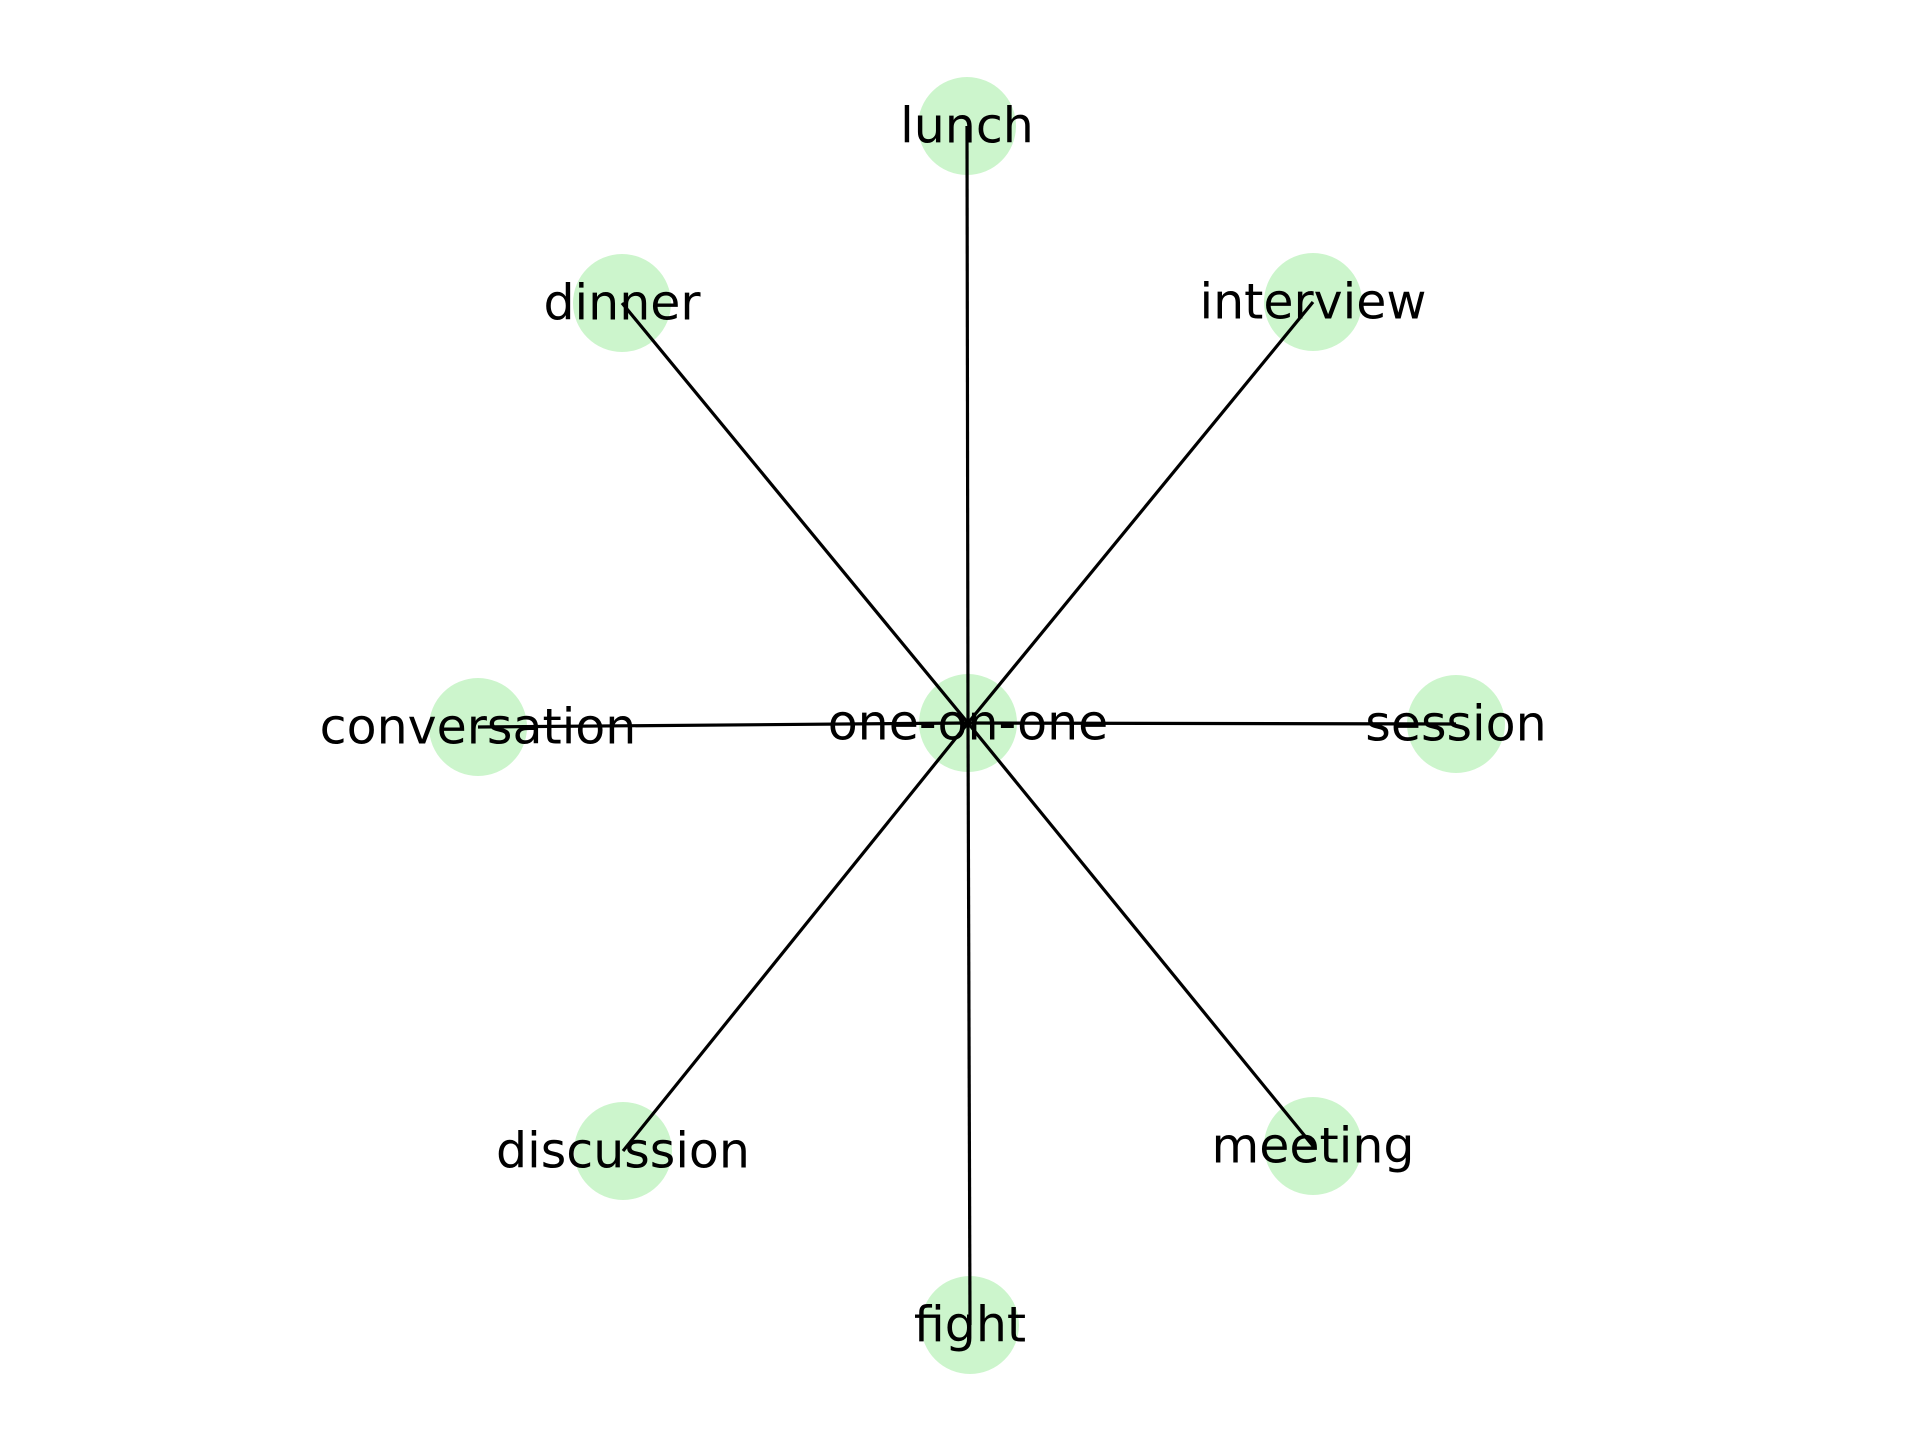 Image resolution: width=1920 pixels, height=1440 pixels. Describe the element at coordinates (1212, 723) in the screenshot. I see `edge-one-on-one-to-session` at that location.